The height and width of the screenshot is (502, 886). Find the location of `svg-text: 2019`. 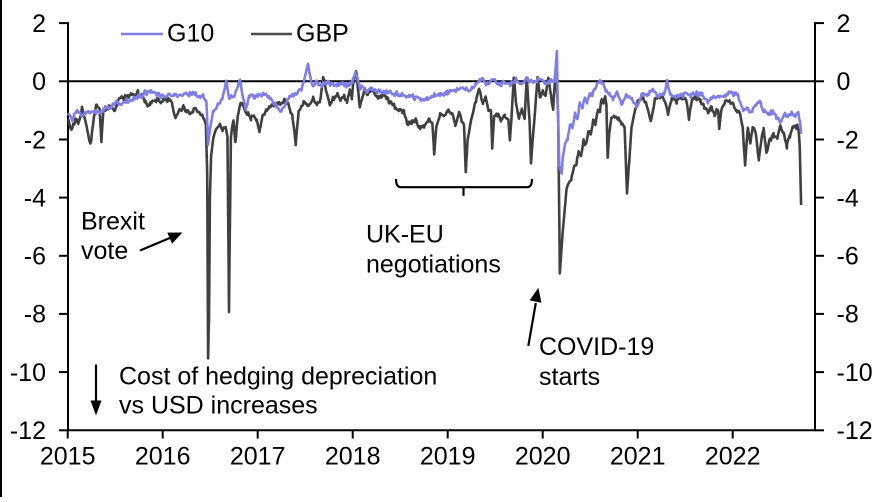

svg-text: 2019 is located at coordinates (448, 457).